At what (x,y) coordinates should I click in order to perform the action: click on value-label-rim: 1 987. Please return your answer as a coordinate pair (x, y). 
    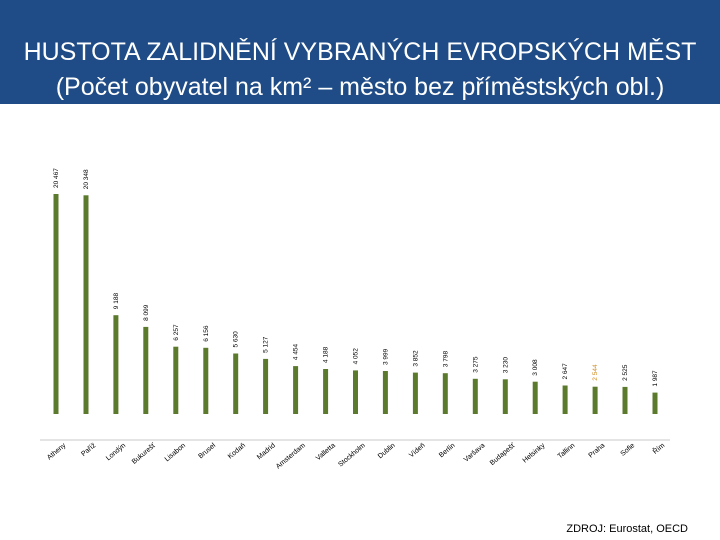
    Looking at the image, I should click on (655, 378).